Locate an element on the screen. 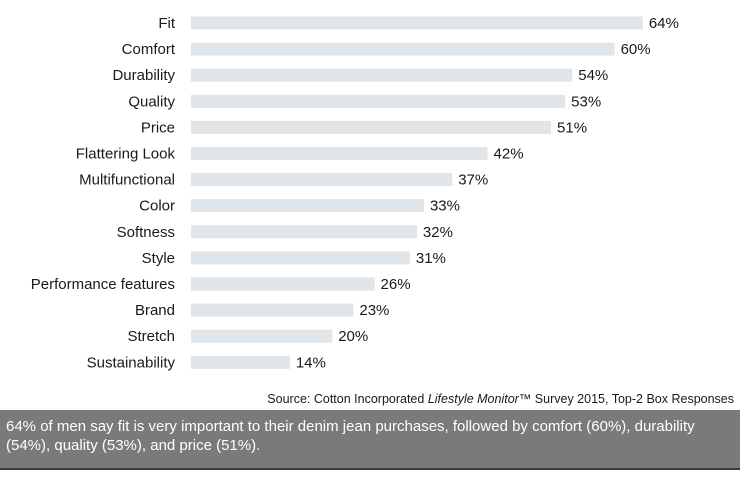 The height and width of the screenshot is (493, 740). value-label: 31% is located at coordinates (431, 258).